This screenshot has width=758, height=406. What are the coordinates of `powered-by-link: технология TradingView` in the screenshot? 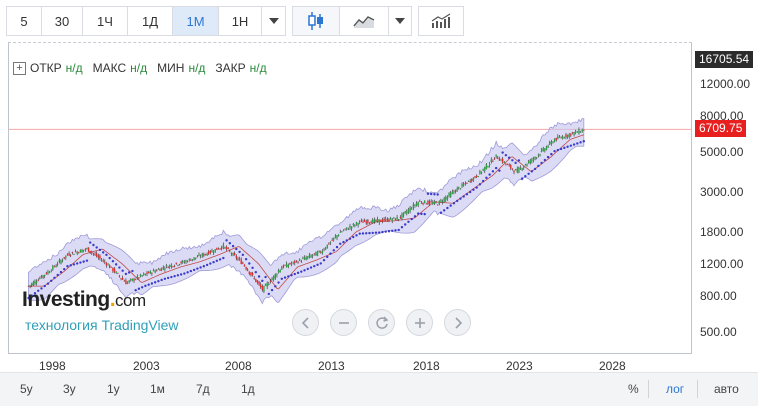 It's located at (102, 325).